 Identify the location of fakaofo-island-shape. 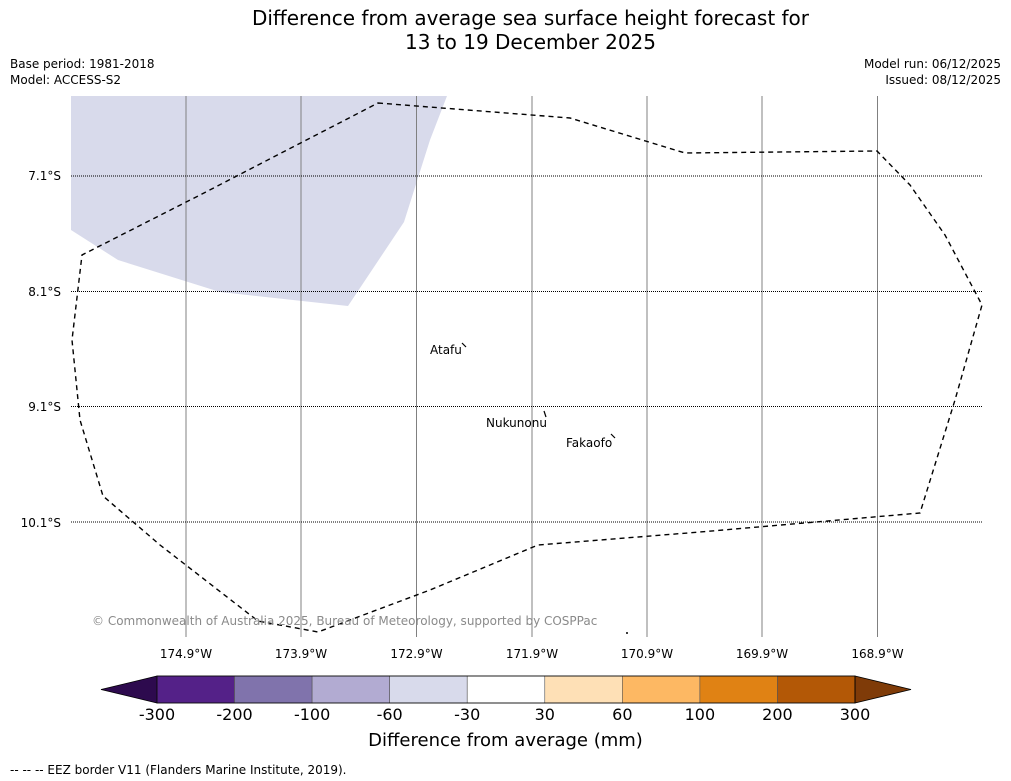
(613, 436).